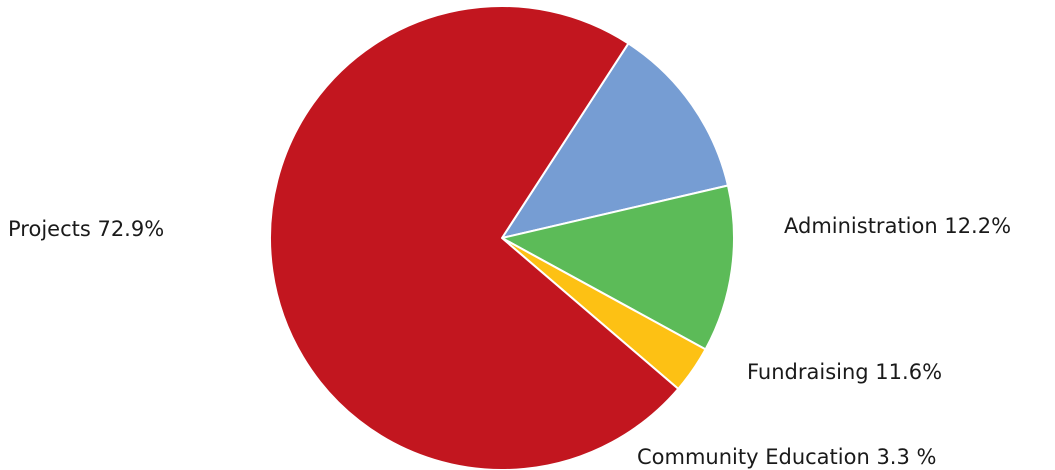 This screenshot has height=470, width=1055. What do you see at coordinates (786, 457) in the screenshot?
I see `slice-label-community-education: Community Education 3.3 %` at bounding box center [786, 457].